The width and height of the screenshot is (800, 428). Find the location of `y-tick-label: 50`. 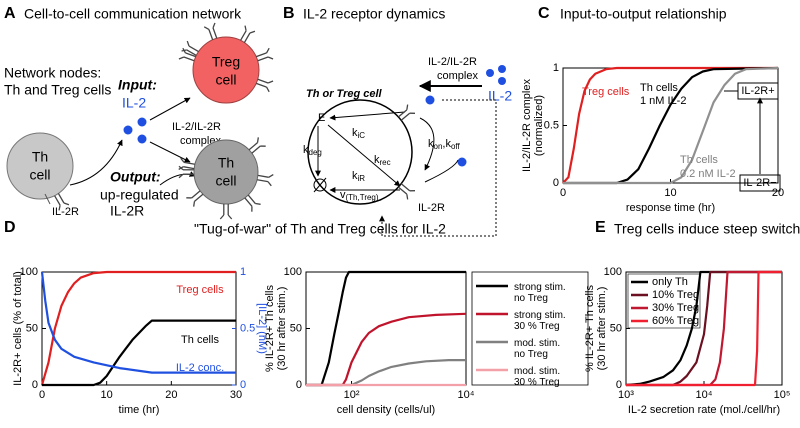

y-tick-label: 50 is located at coordinates (616, 328).